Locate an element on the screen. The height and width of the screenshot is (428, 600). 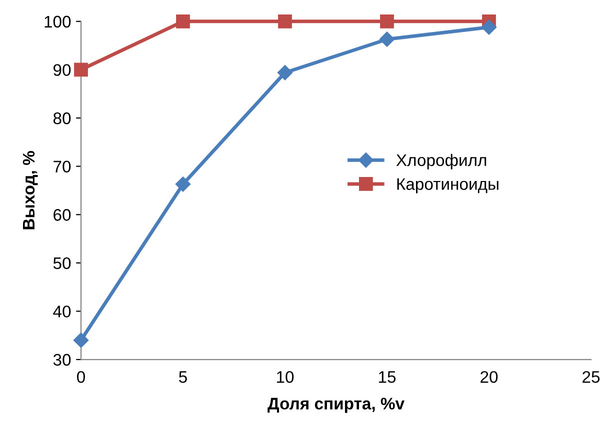
y-tick-label: 70 is located at coordinates (62, 166).